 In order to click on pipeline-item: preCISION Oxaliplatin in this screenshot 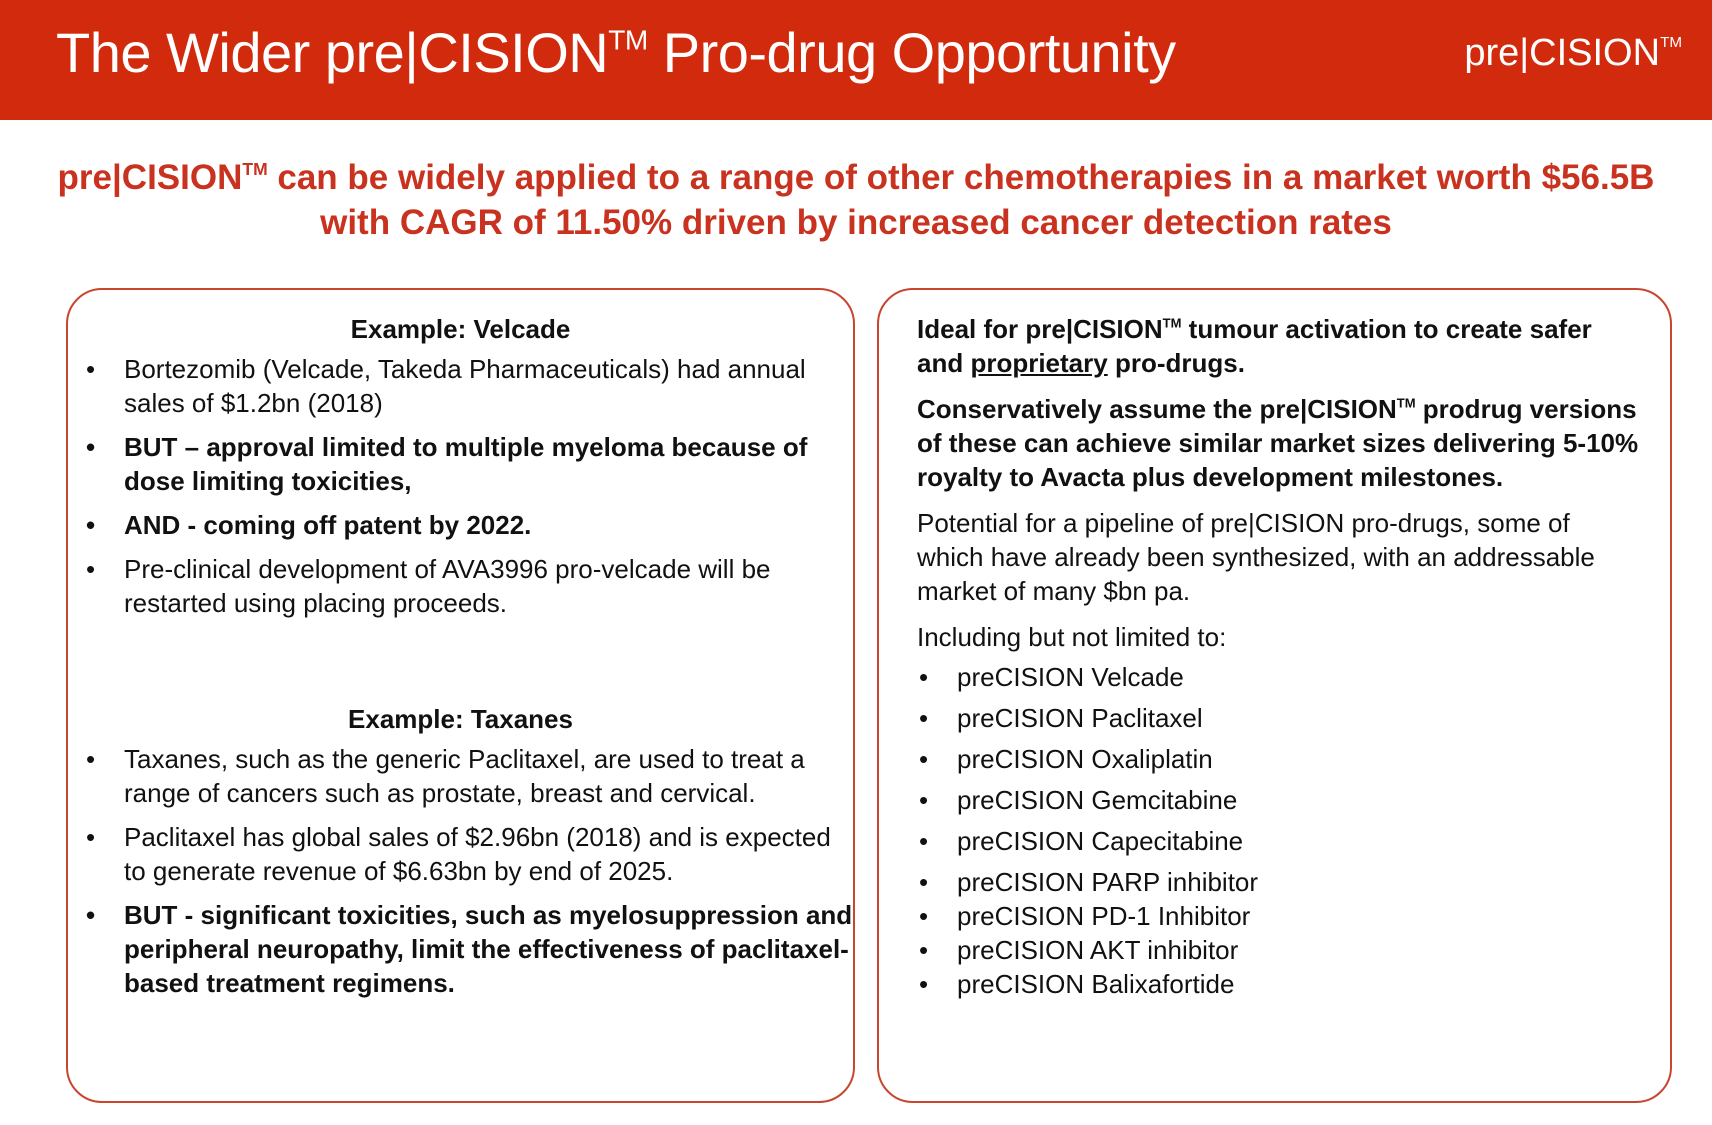, I will do `click(1278, 759)`.